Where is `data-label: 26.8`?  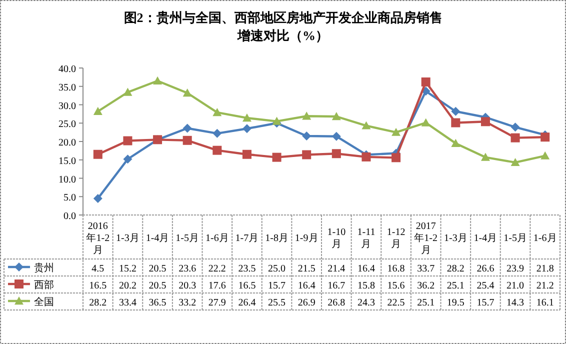 data-label: 26.8 is located at coordinates (337, 303).